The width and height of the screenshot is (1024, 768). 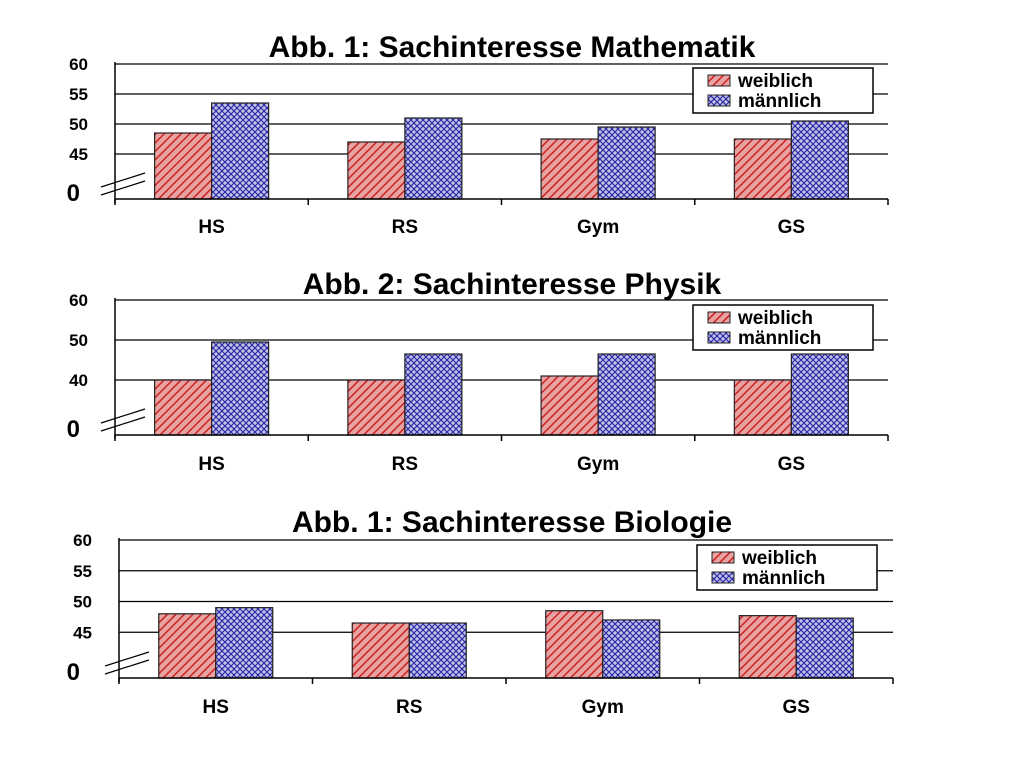 I want to click on chart-title: Abb. 2: Sachinteresse Physik, so click(x=512, y=284).